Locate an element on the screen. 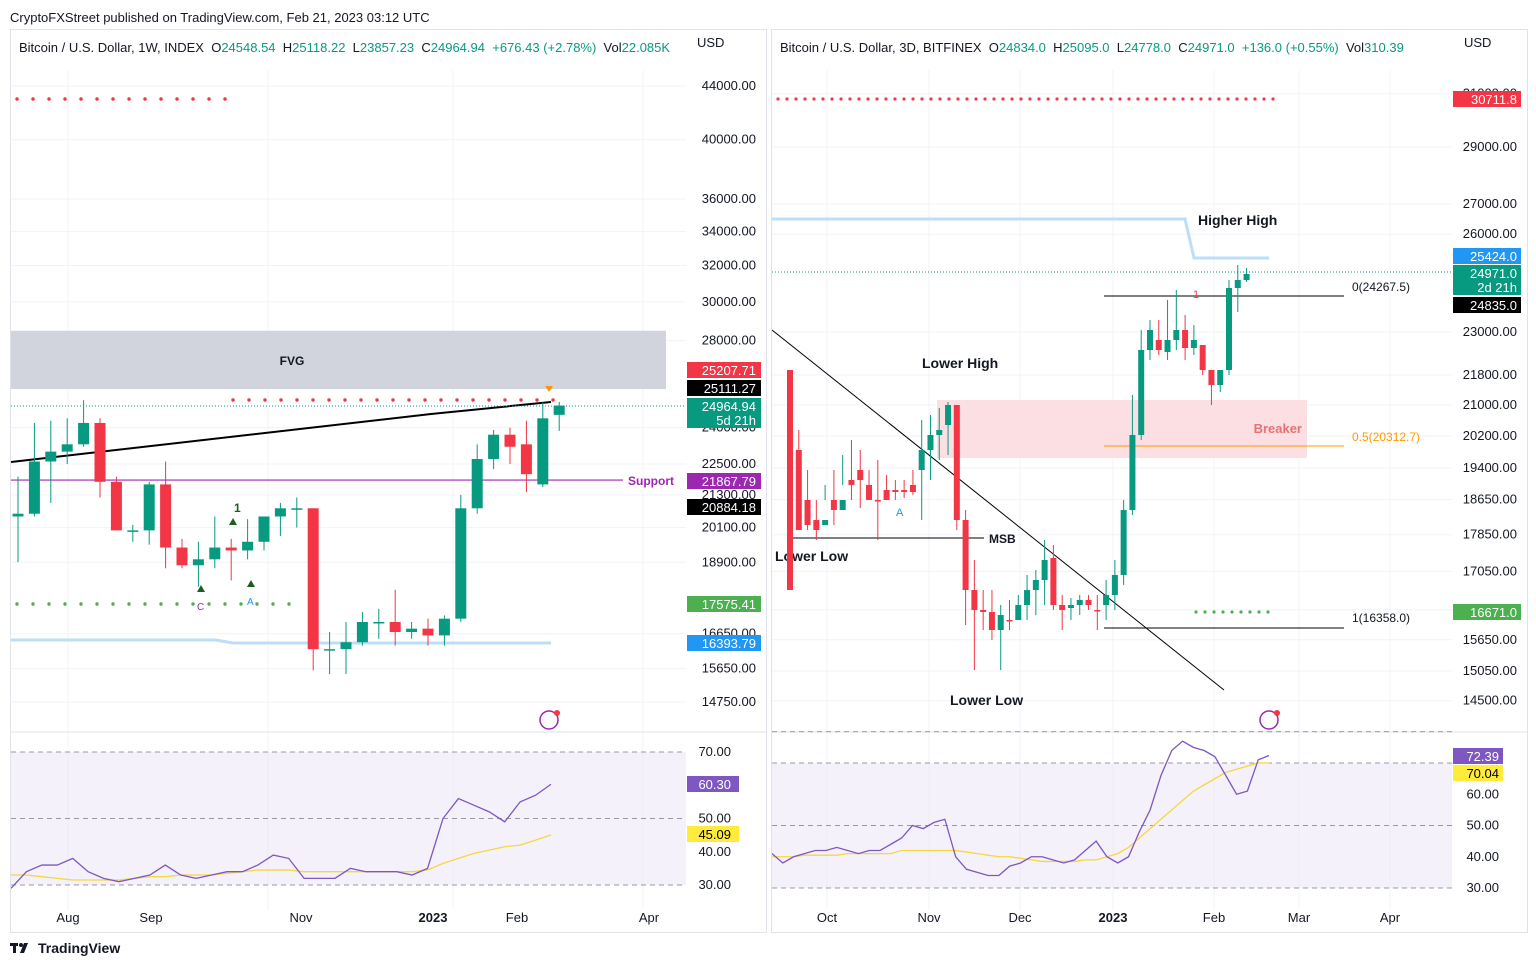 The width and height of the screenshot is (1536, 967). right-y-tick: 14500.00 is located at coordinates (1490, 700).